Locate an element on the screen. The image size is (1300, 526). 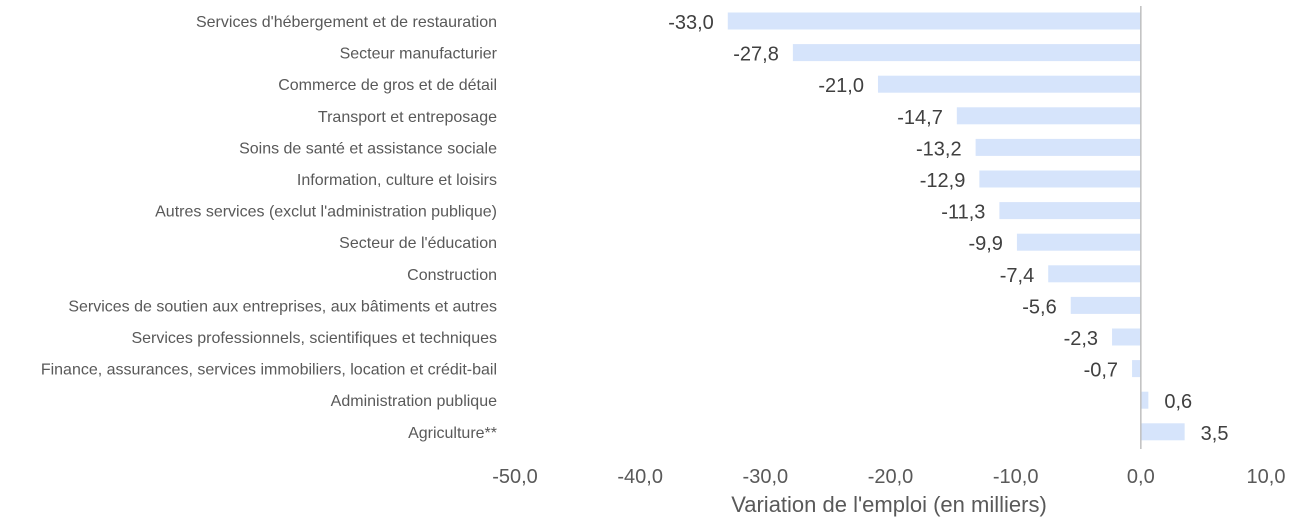
category-label: Information, culture et loisirs is located at coordinates (397, 180).